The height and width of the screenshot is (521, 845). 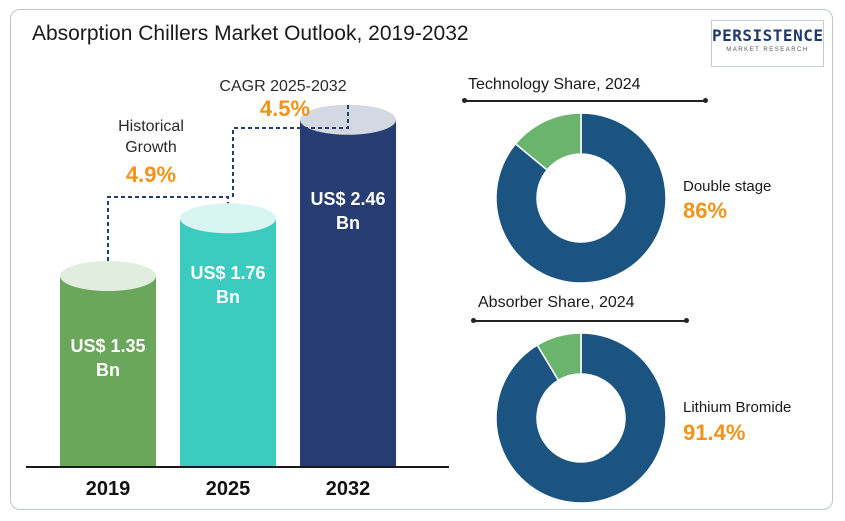 What do you see at coordinates (767, 50) in the screenshot?
I see `logo-tagline: MARKET RESEARCH` at bounding box center [767, 50].